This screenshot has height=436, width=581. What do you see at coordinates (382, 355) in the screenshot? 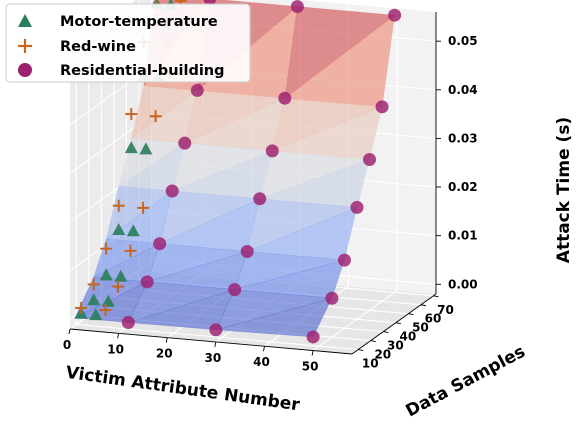
I see `y-tick-label: 20` at bounding box center [382, 355].